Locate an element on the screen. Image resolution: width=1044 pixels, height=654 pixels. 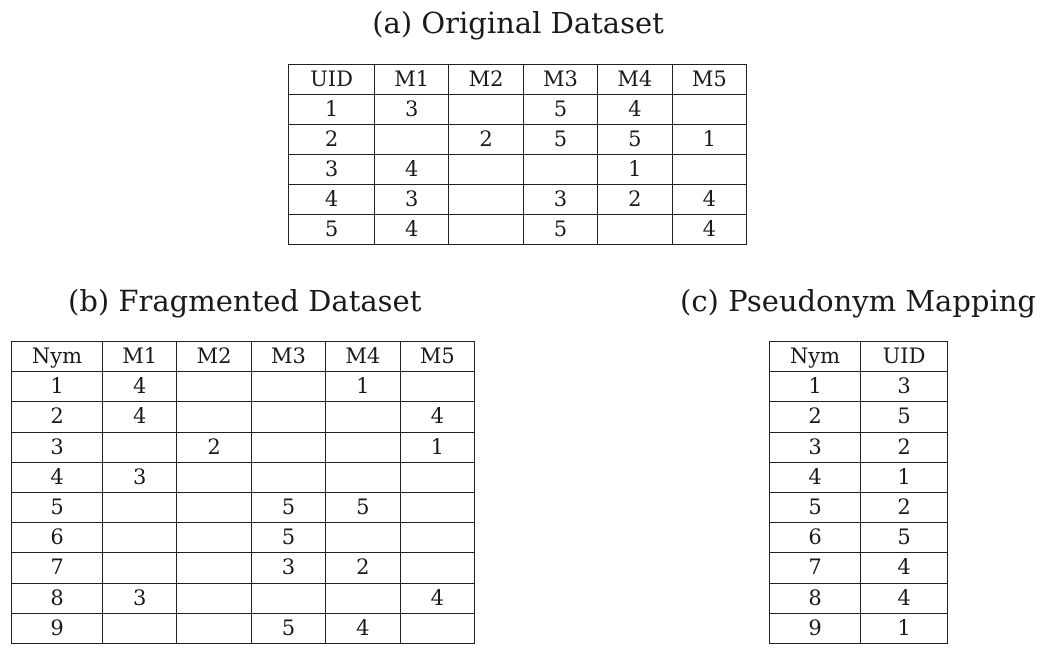
column-header: Nym is located at coordinates (57, 356).